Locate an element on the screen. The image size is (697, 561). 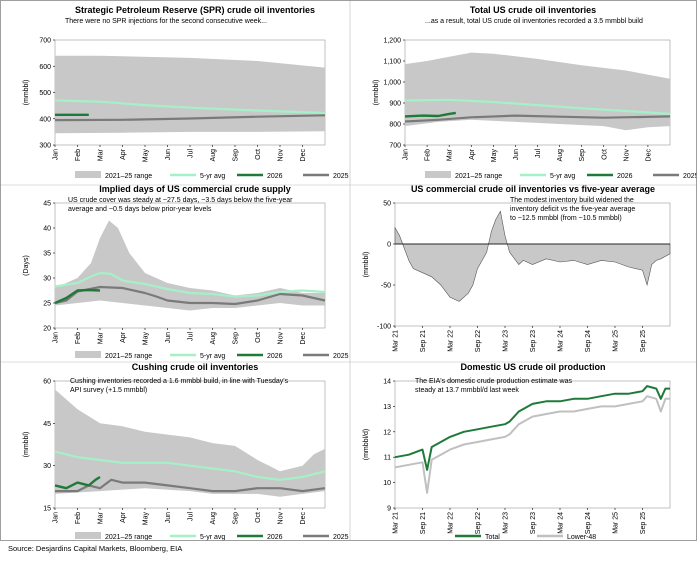
y-tick-label: -50 is located at coordinates (386, 286).